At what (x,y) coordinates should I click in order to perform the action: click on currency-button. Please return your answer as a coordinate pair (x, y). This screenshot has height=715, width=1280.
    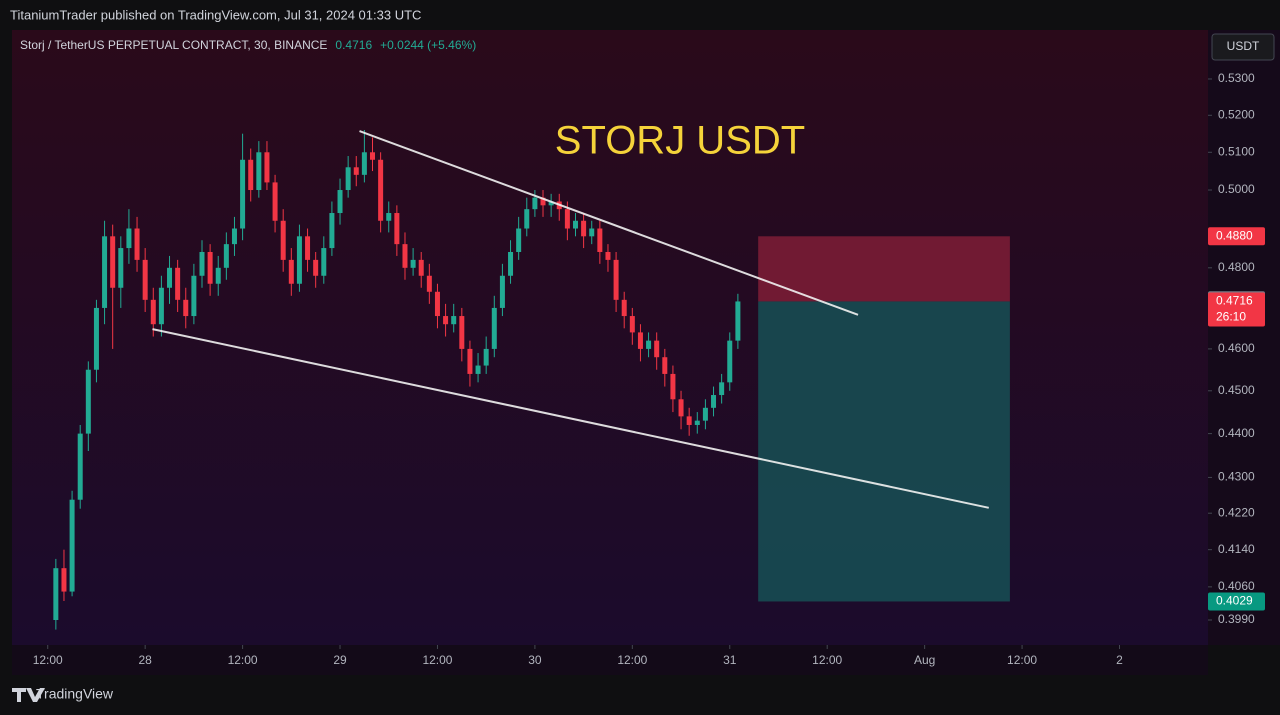
    Looking at the image, I should click on (1243, 47).